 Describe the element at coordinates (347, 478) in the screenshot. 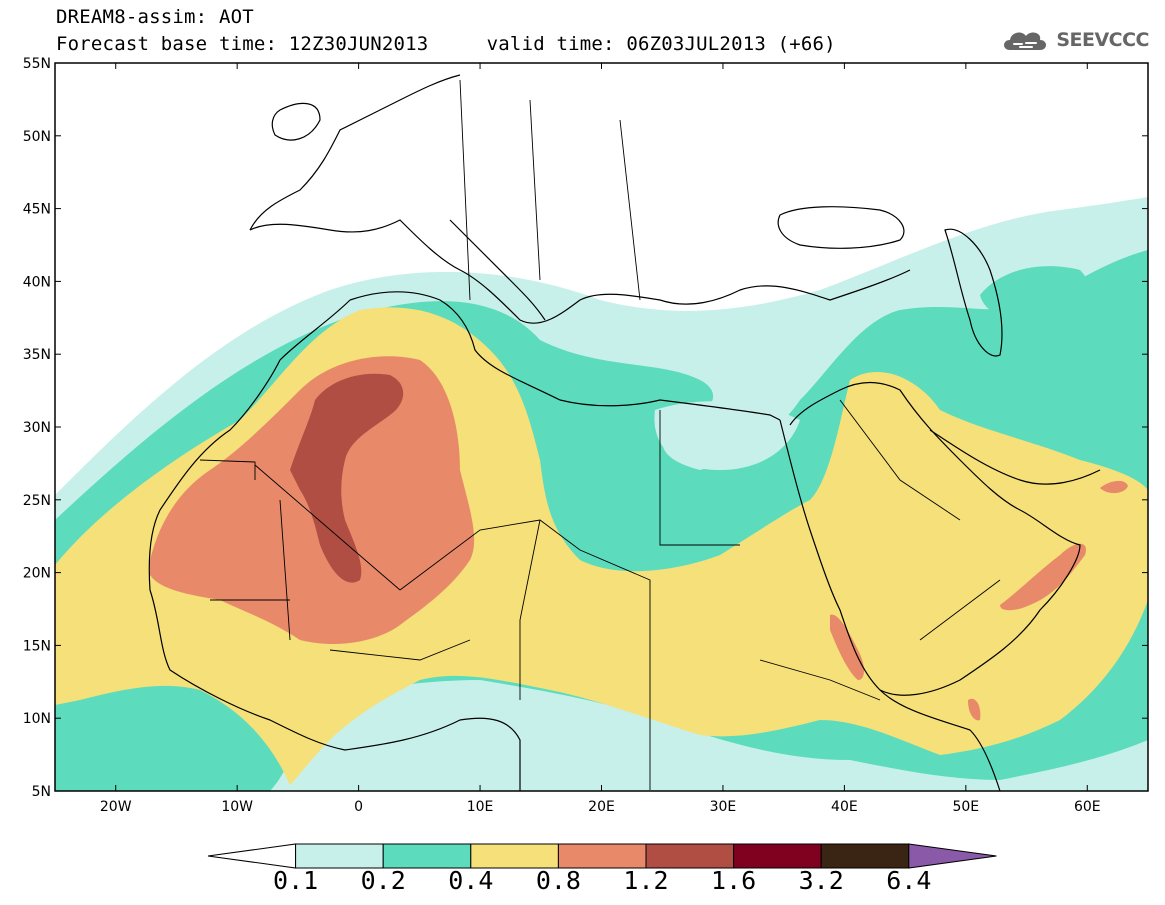

I see `aot-band-1.2` at that location.